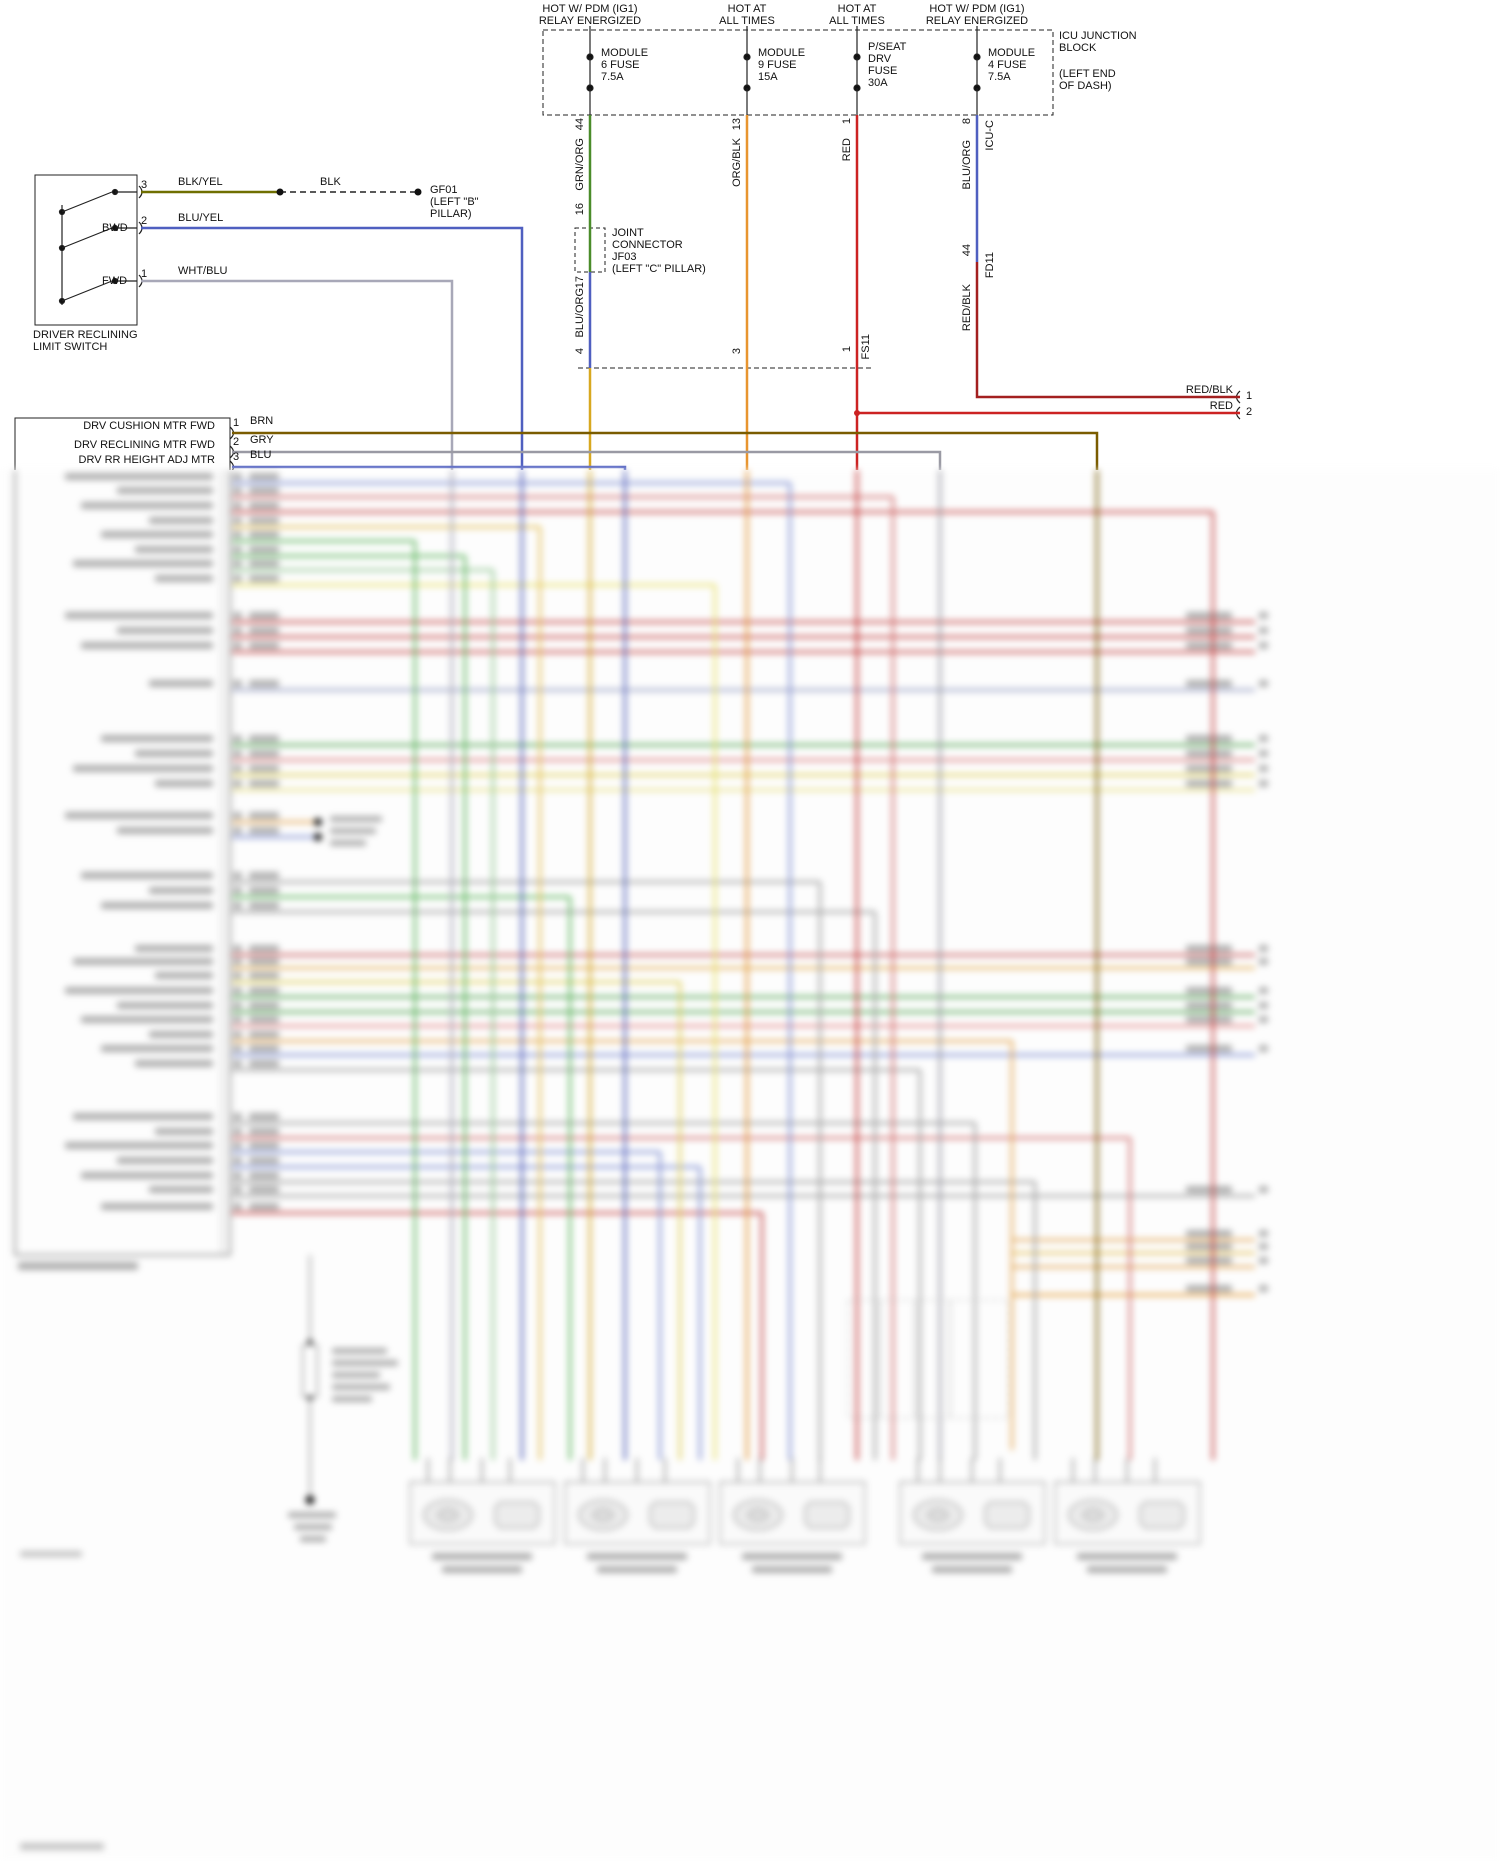 Image resolution: width=1500 pixels, height=1861 pixels. I want to click on joint-l2: CONNECTOR, so click(647, 245).